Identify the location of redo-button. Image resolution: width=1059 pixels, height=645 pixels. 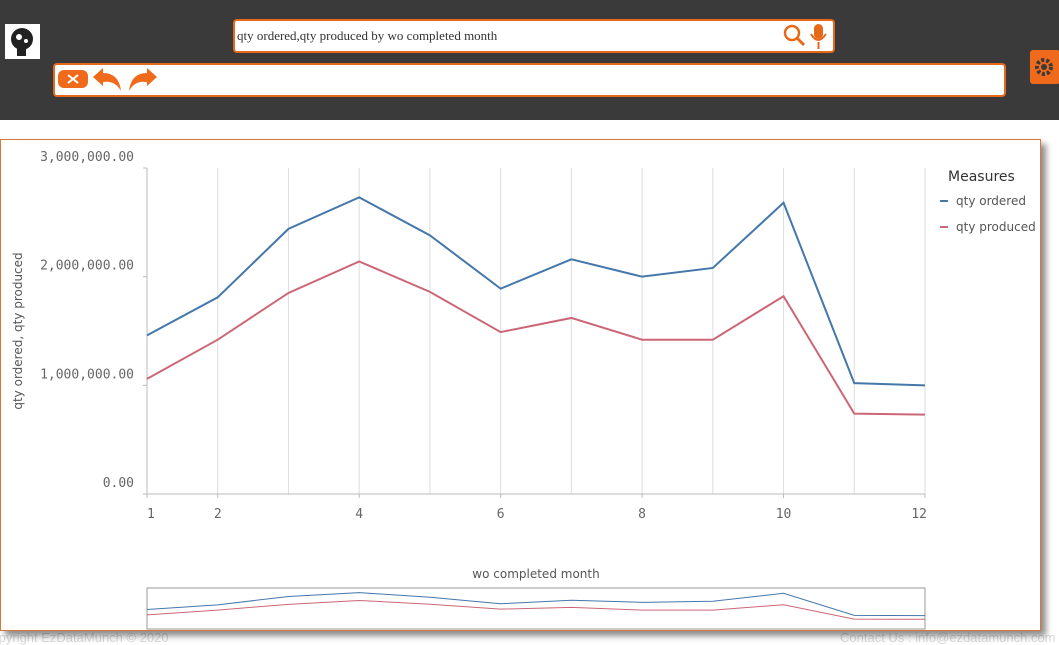
(143, 79).